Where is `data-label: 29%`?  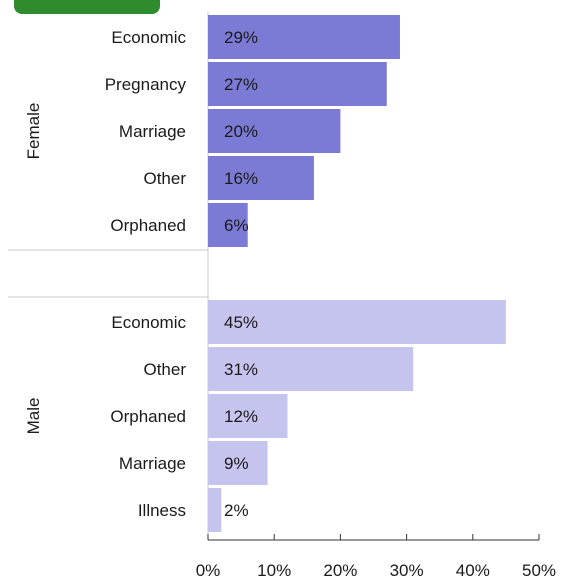
data-label: 29% is located at coordinates (241, 37).